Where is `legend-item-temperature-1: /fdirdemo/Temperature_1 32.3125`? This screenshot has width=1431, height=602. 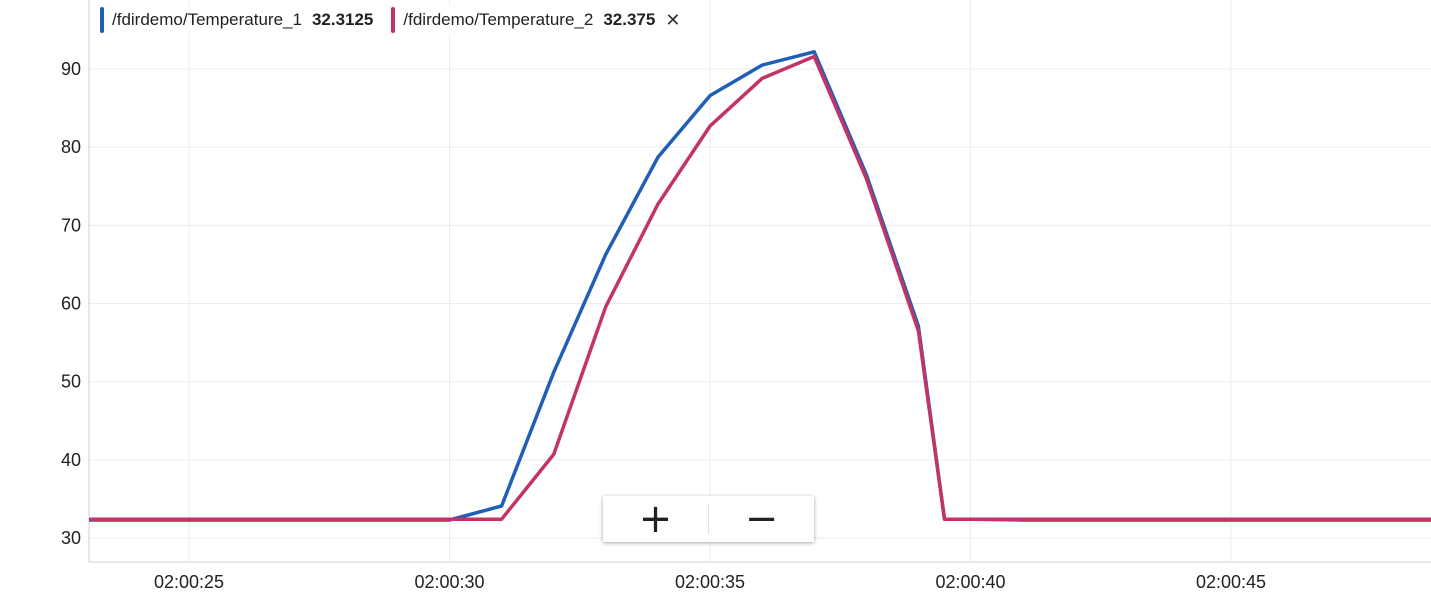
legend-item-temperature-1: /fdirdemo/Temperature_1 32.3125 is located at coordinates (238, 20).